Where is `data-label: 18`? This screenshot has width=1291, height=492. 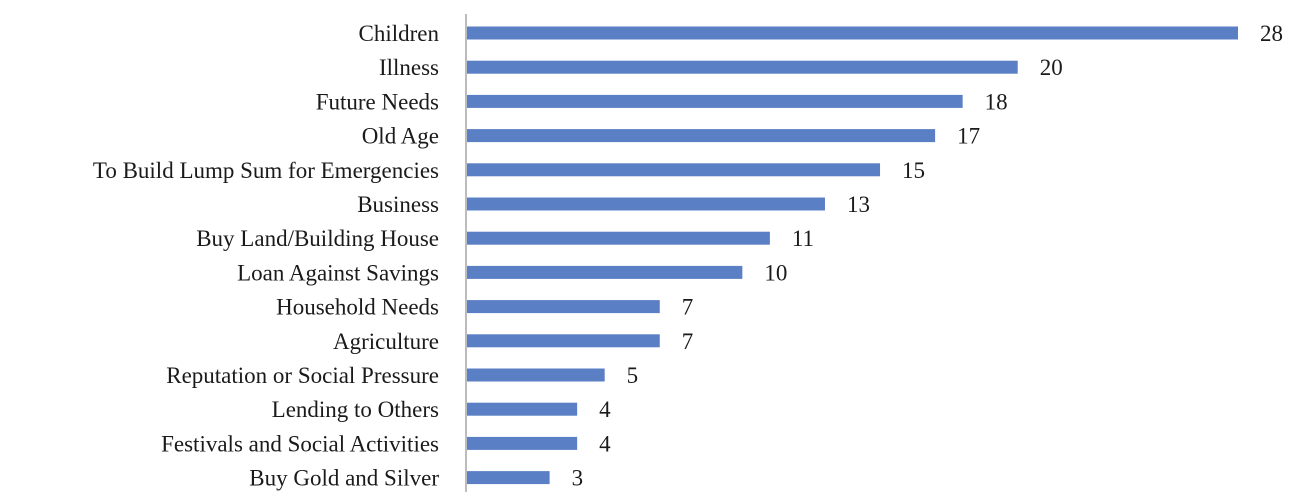
data-label: 18 is located at coordinates (996, 101).